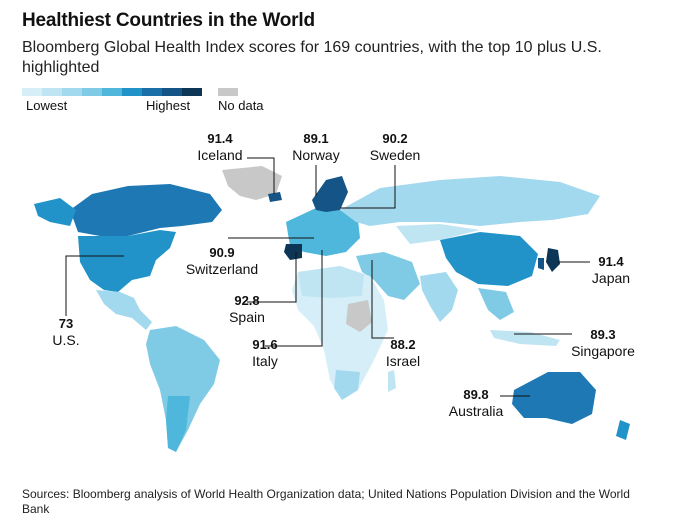 The height and width of the screenshot is (525, 674). I want to click on callout-italy: 91.6 Italy, so click(265, 353).